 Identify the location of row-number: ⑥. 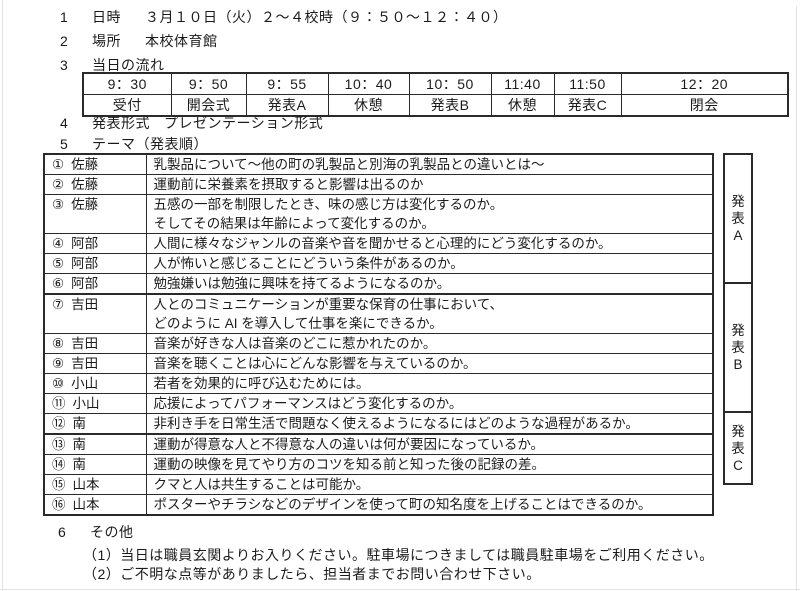
(58, 283).